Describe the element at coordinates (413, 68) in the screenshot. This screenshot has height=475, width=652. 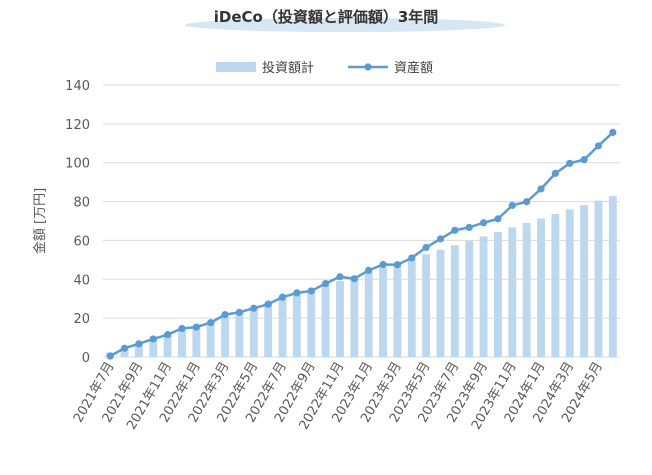
I see `legend-line-label: 資産額` at that location.